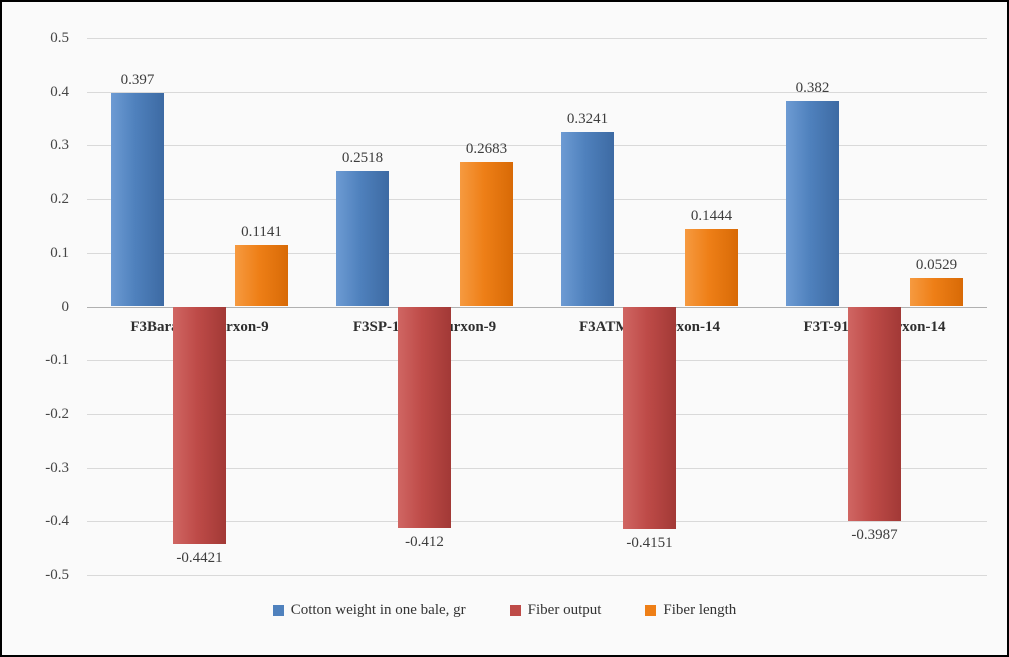  Describe the element at coordinates (424, 417) in the screenshot. I see `bar-series1-cat1` at that location.